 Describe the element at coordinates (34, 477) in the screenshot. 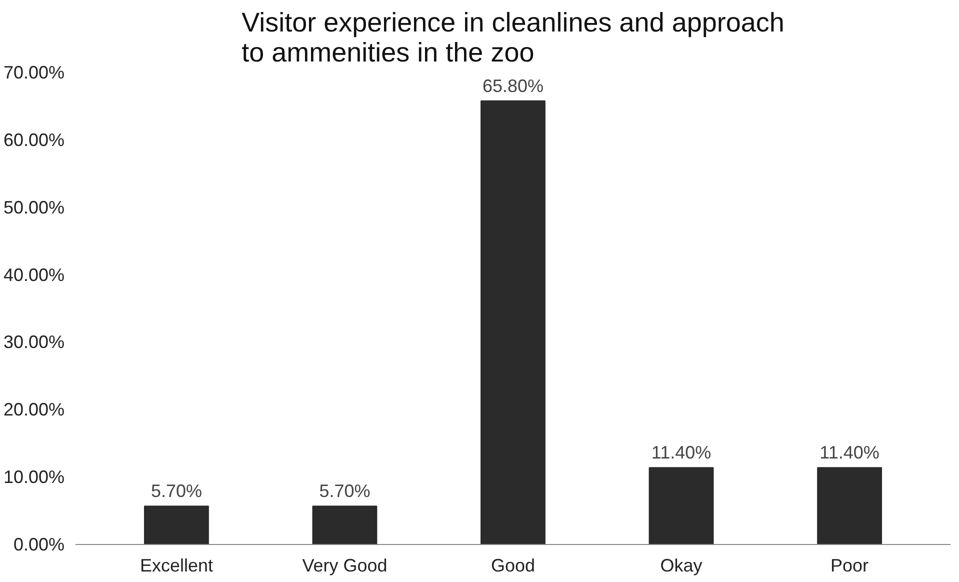

I see `y-tick-label: 10.00%` at that location.